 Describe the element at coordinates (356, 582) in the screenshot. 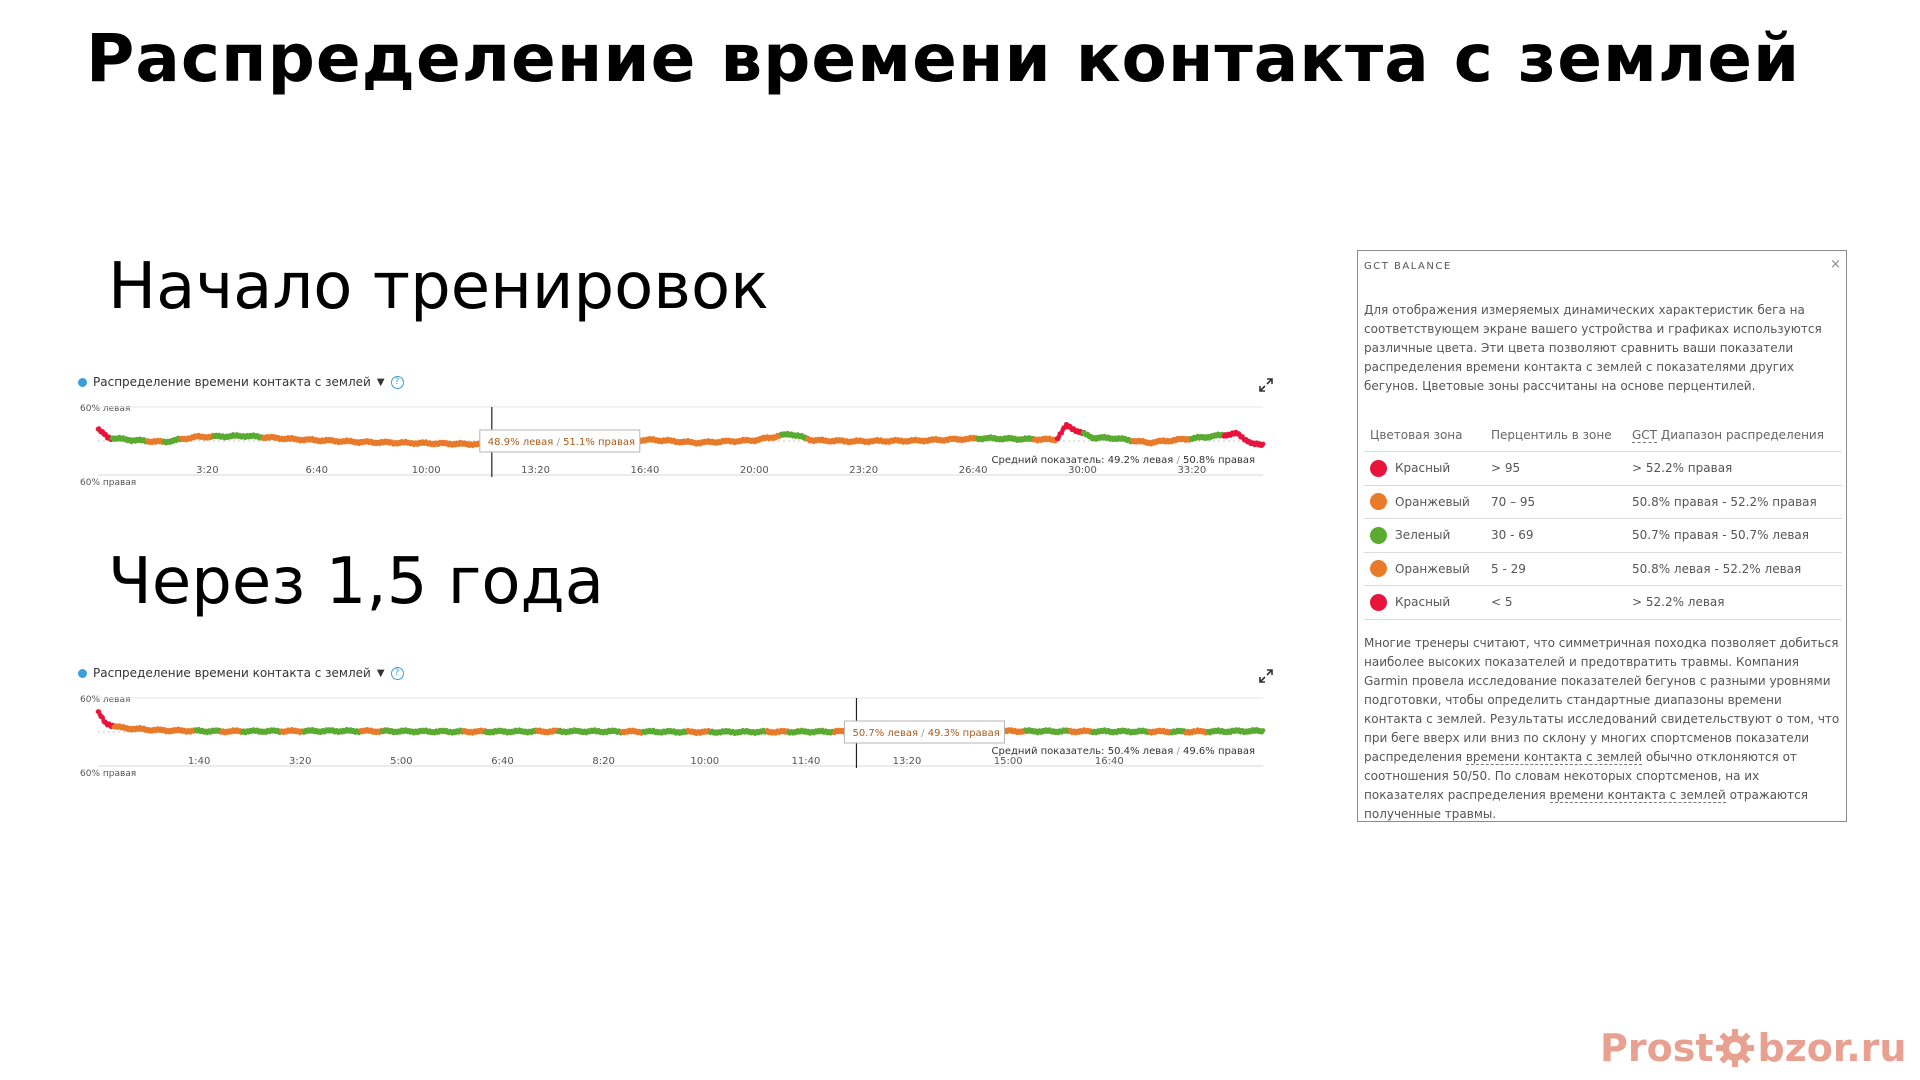

I see `section-heading-later: Через 1,5 года` at that location.